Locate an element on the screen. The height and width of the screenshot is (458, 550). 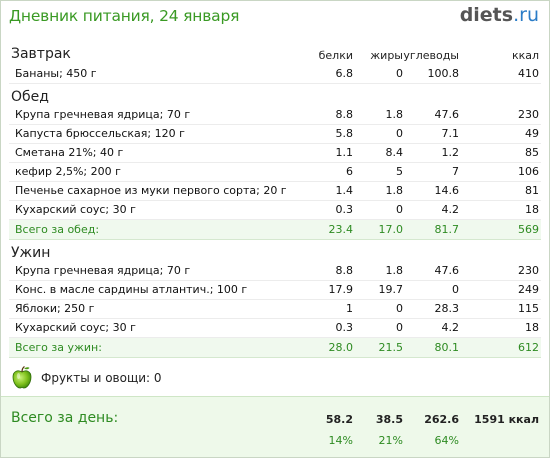
apple-icon is located at coordinates (22, 377).